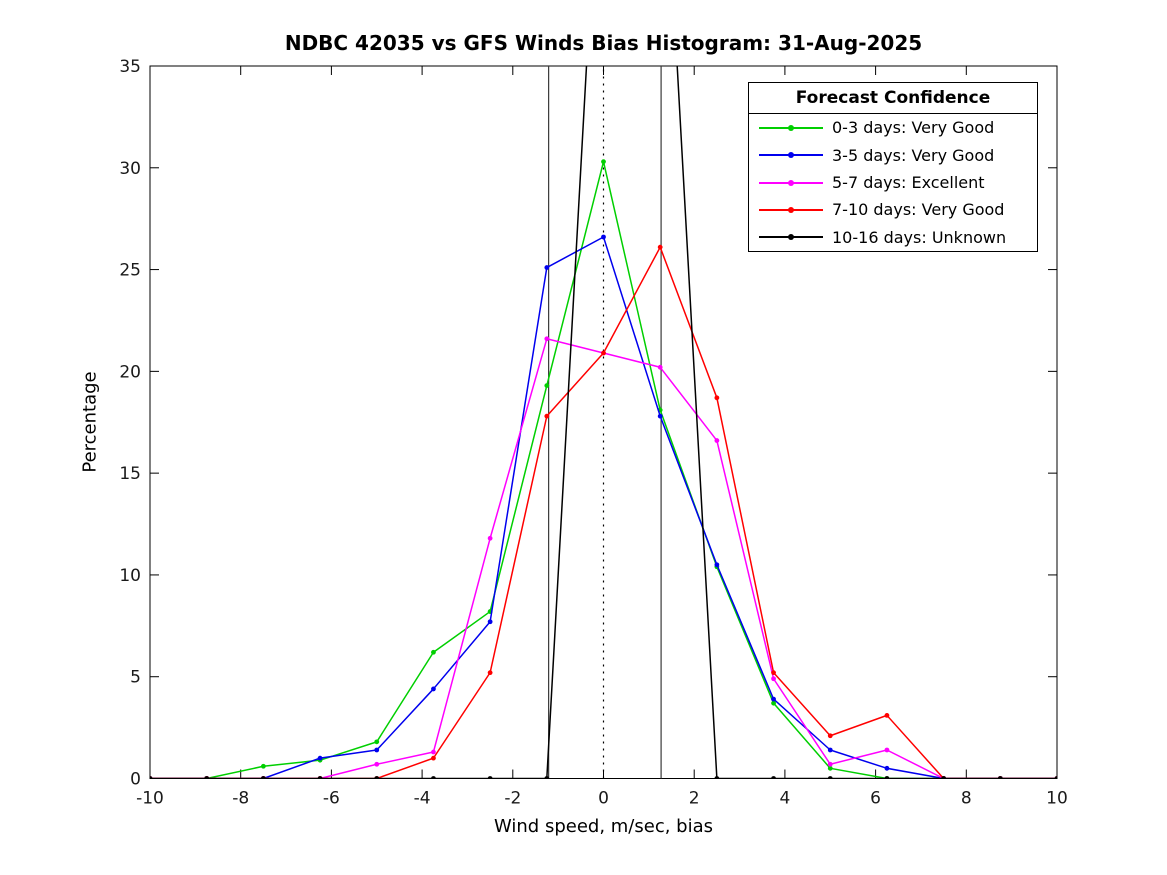 The width and height of the screenshot is (1167, 875). Describe the element at coordinates (603, 826) in the screenshot. I see `x-axis-label: Wind speed, m/sec, bias` at that location.